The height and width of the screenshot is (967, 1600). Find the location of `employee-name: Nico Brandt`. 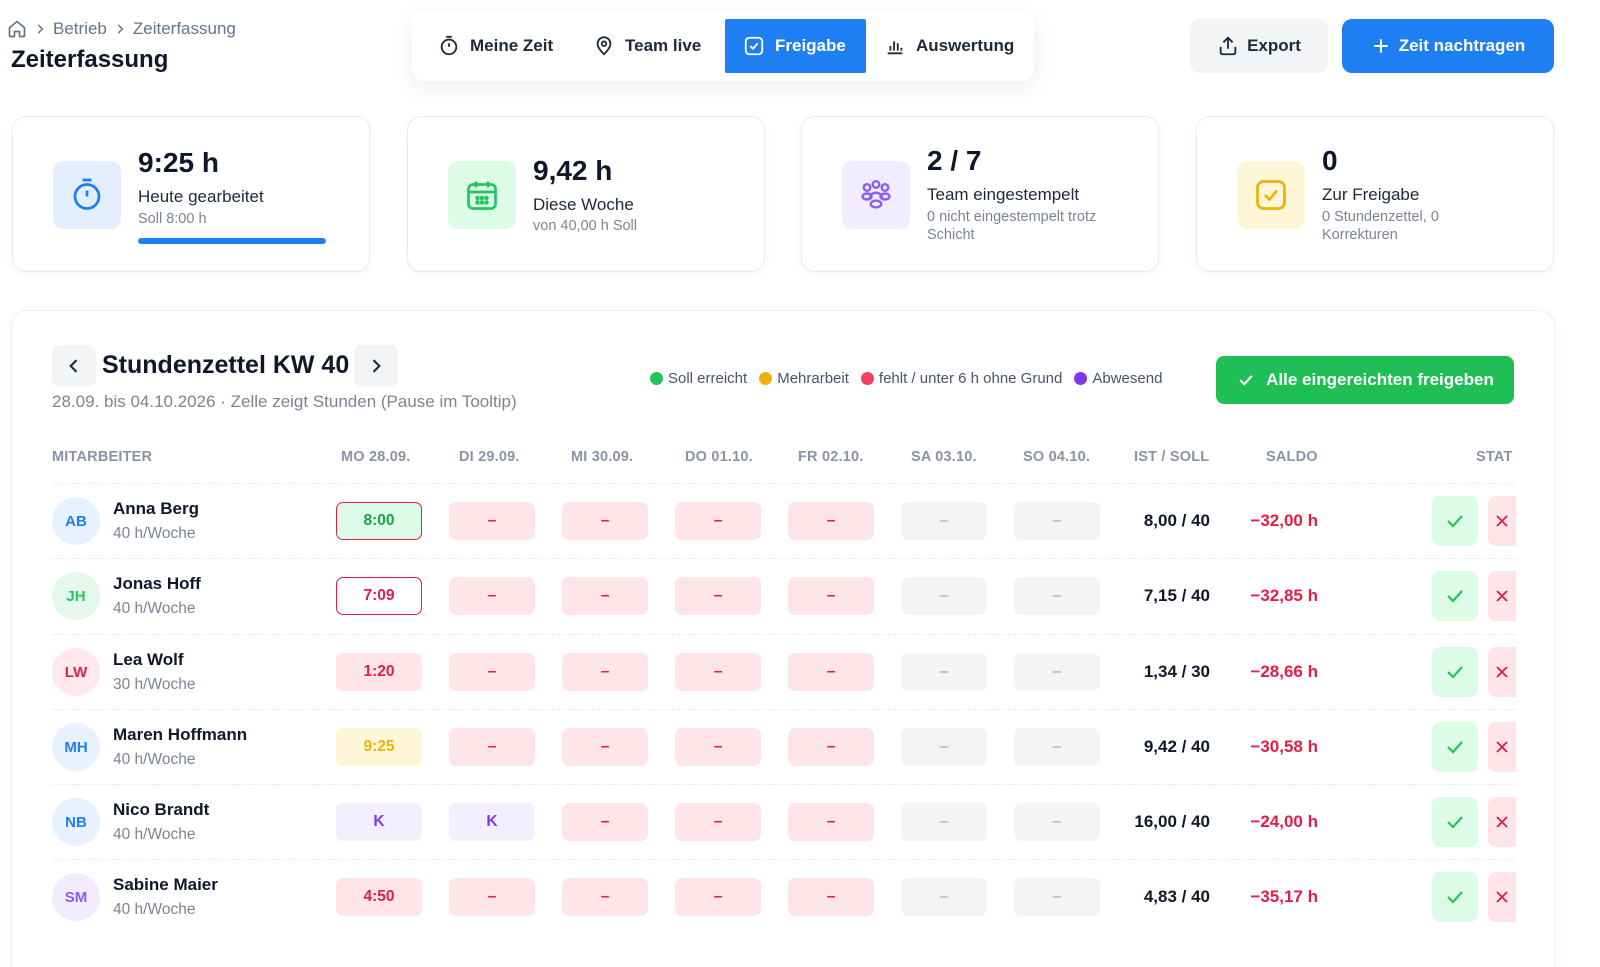

employee-name: Nico Brandt is located at coordinates (161, 809).